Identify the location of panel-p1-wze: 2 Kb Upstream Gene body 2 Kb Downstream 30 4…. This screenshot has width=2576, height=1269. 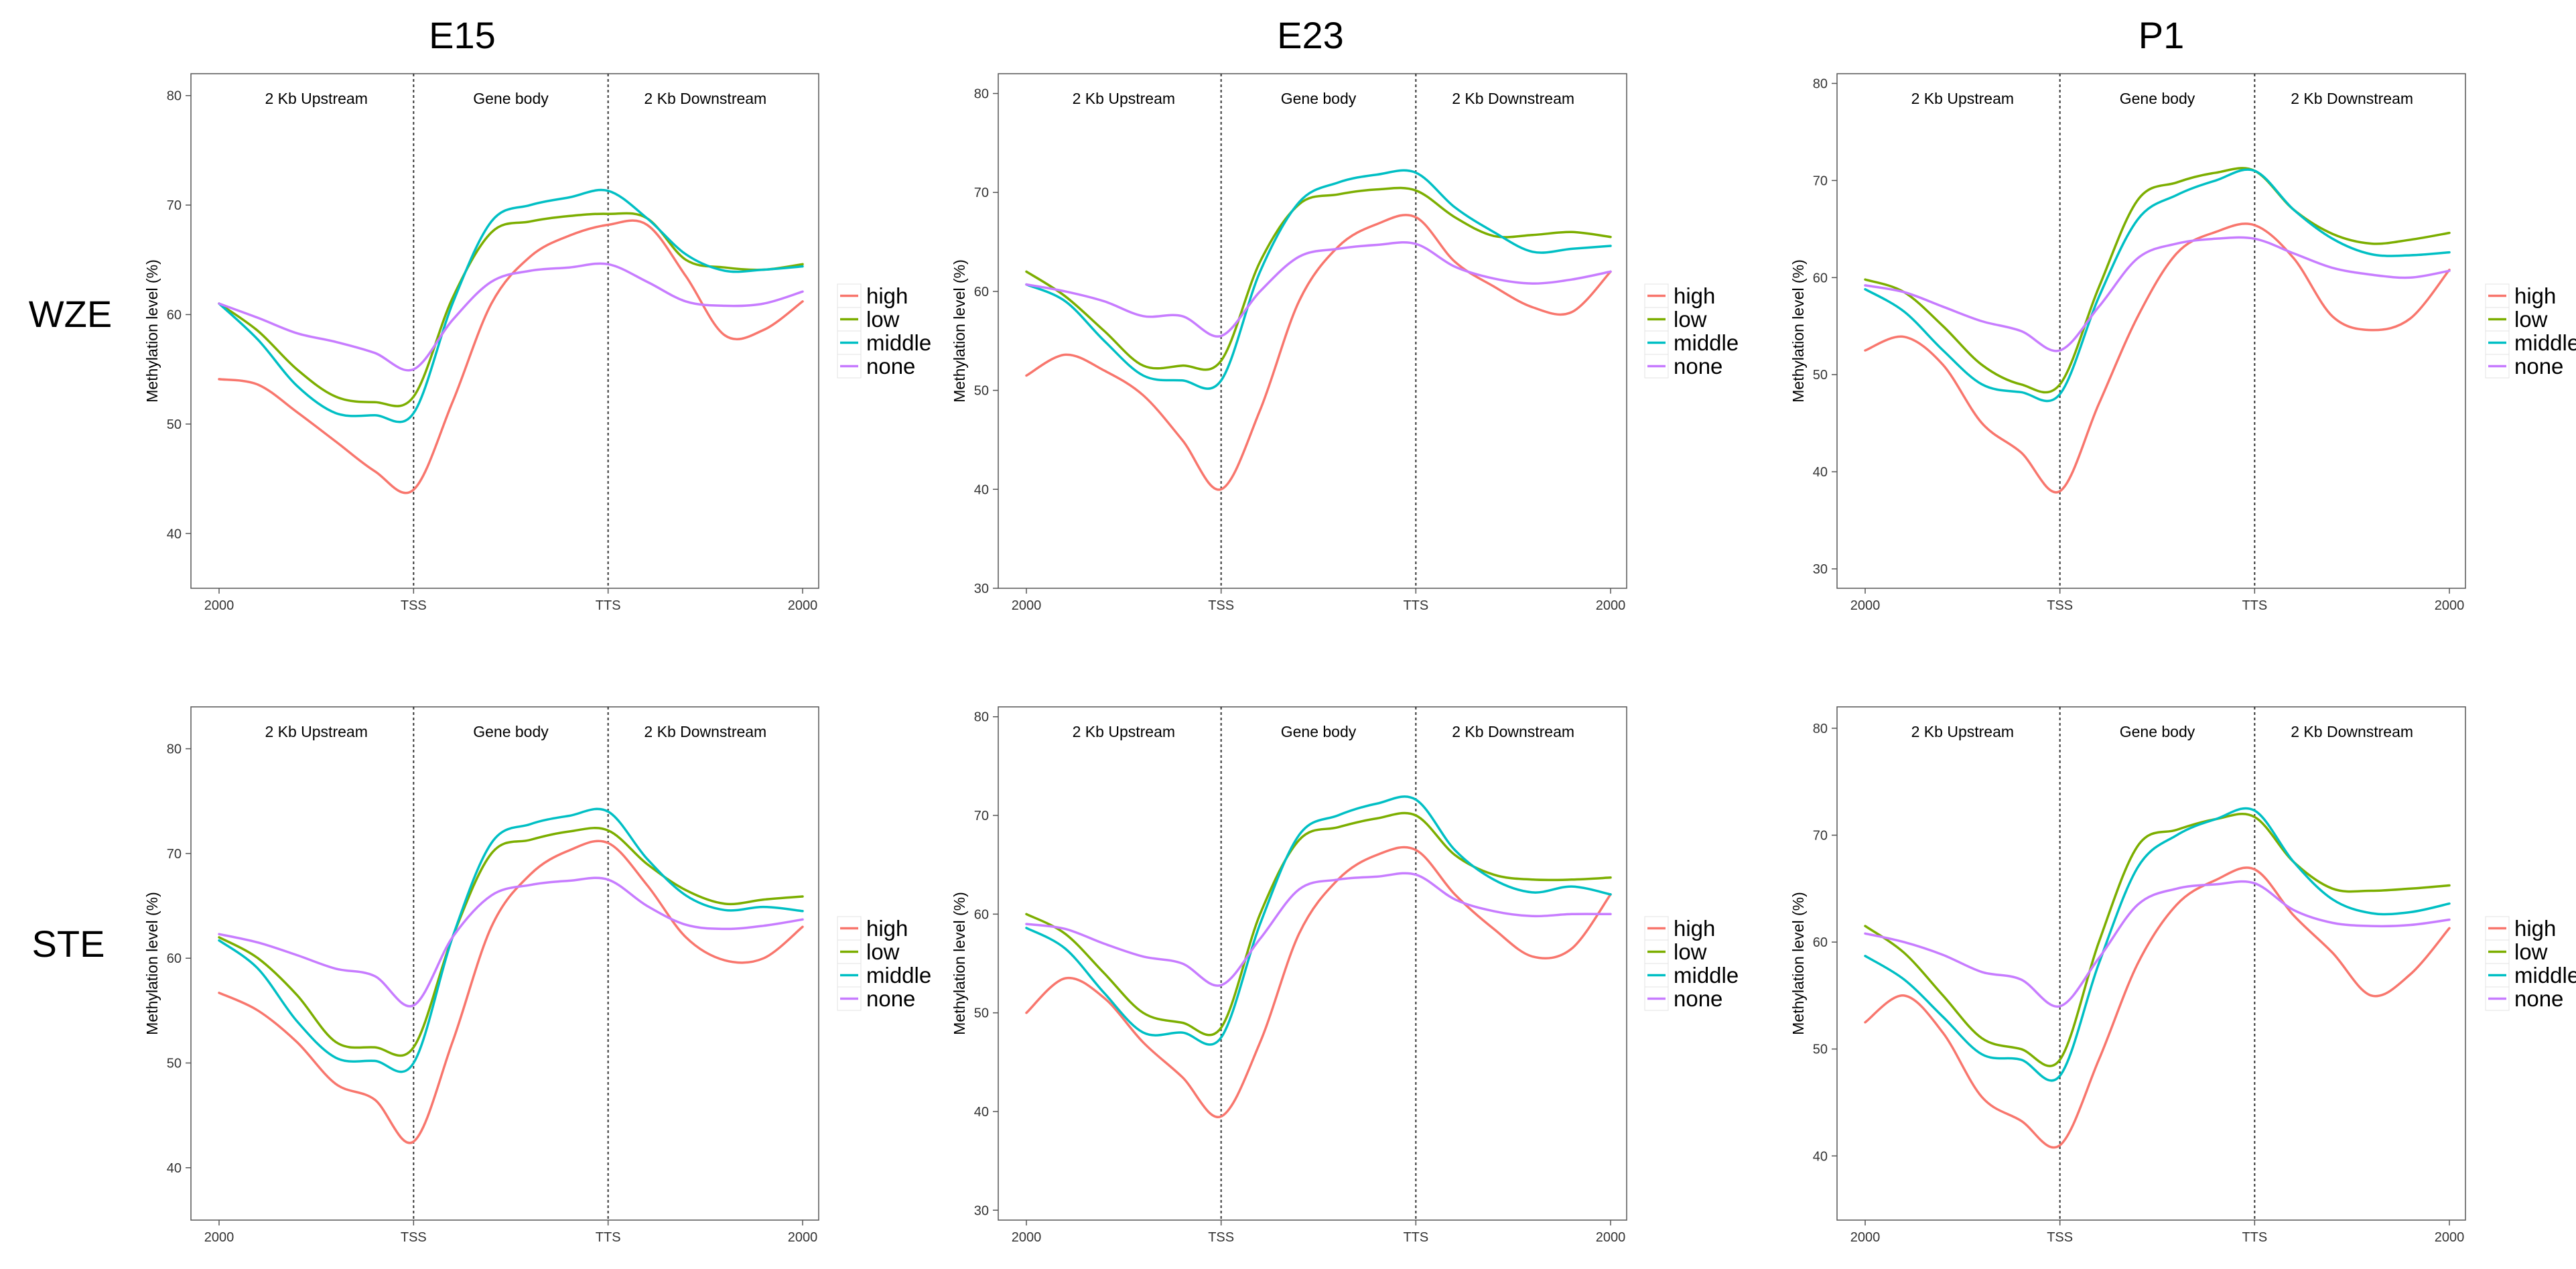
(2182, 343).